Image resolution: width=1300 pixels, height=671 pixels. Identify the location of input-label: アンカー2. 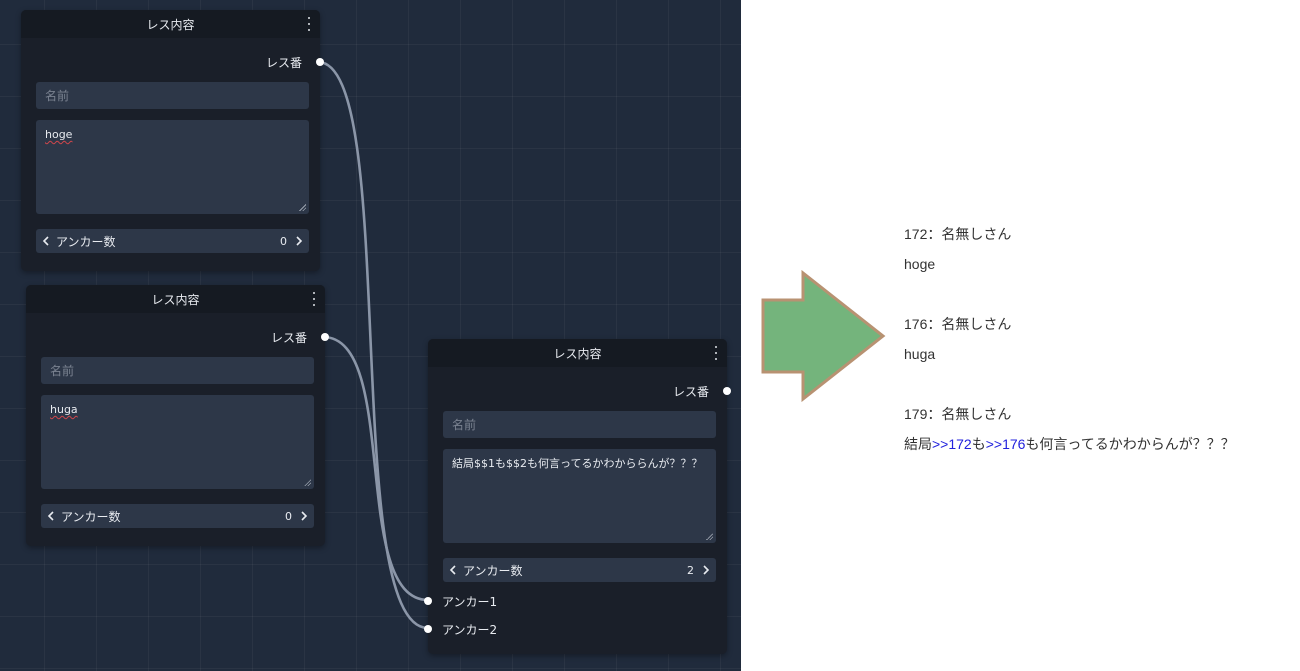
(470, 629).